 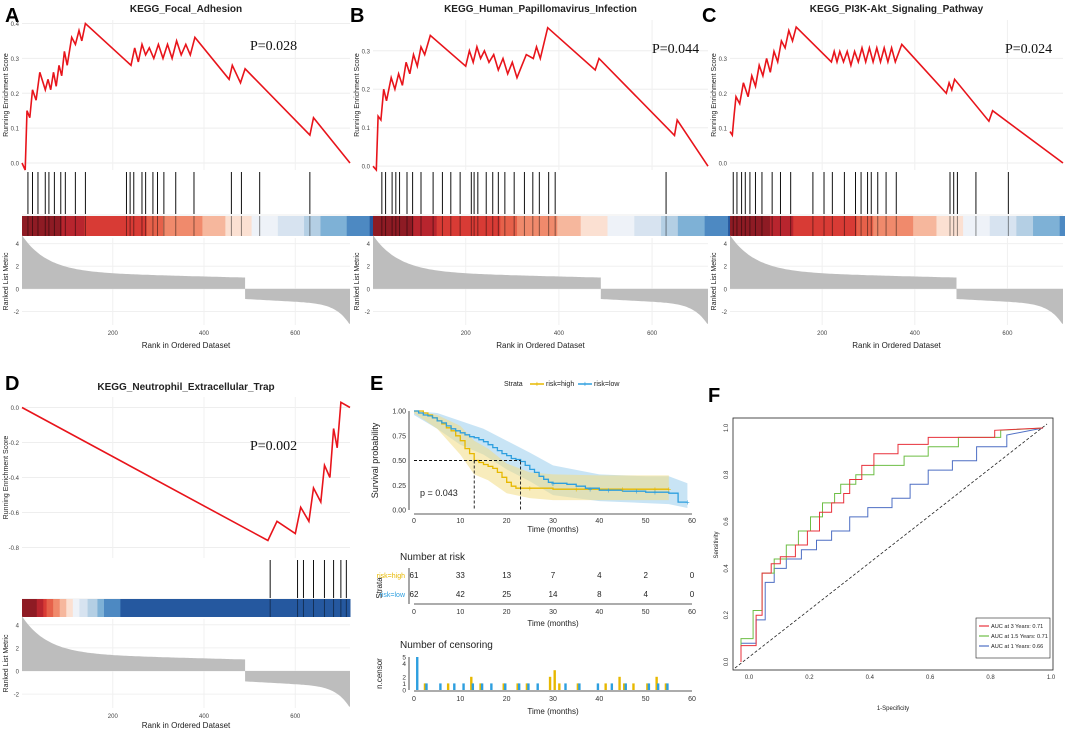 What do you see at coordinates (14, 444) in the screenshot?
I see `es-tick-label: -0.2` at bounding box center [14, 444].